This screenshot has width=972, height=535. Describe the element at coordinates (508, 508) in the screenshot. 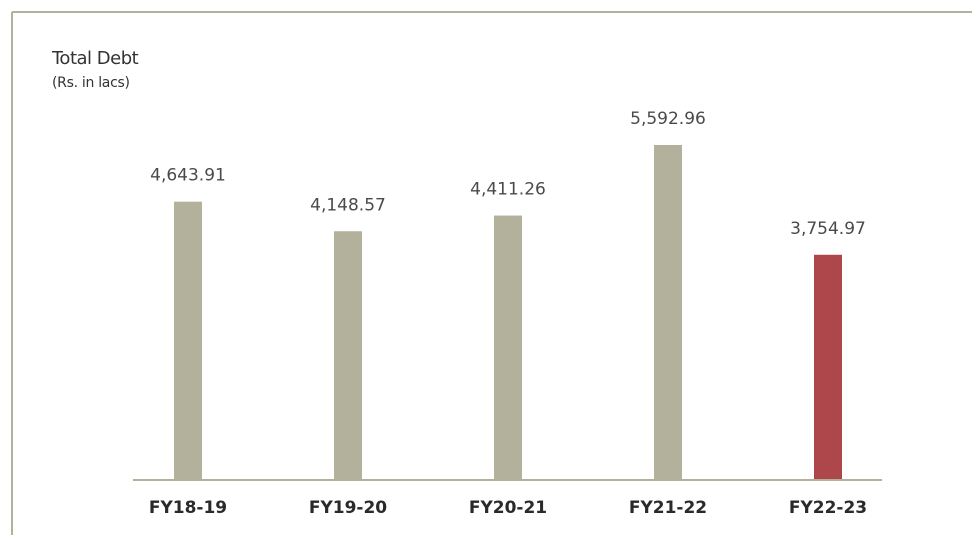

I see `x-tick-label: FY20-21` at that location.